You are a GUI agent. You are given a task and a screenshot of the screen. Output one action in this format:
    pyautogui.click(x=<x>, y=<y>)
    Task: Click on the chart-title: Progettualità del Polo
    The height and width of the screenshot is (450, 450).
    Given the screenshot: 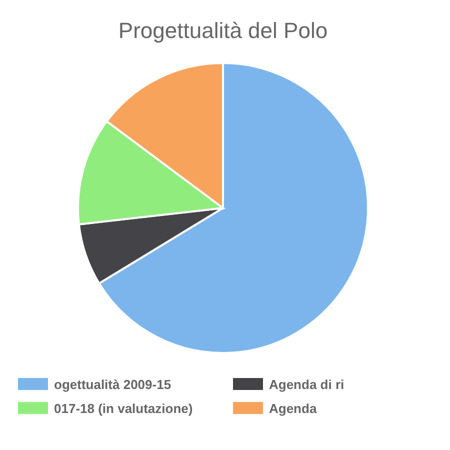 What is the action you would take?
    pyautogui.click(x=223, y=30)
    